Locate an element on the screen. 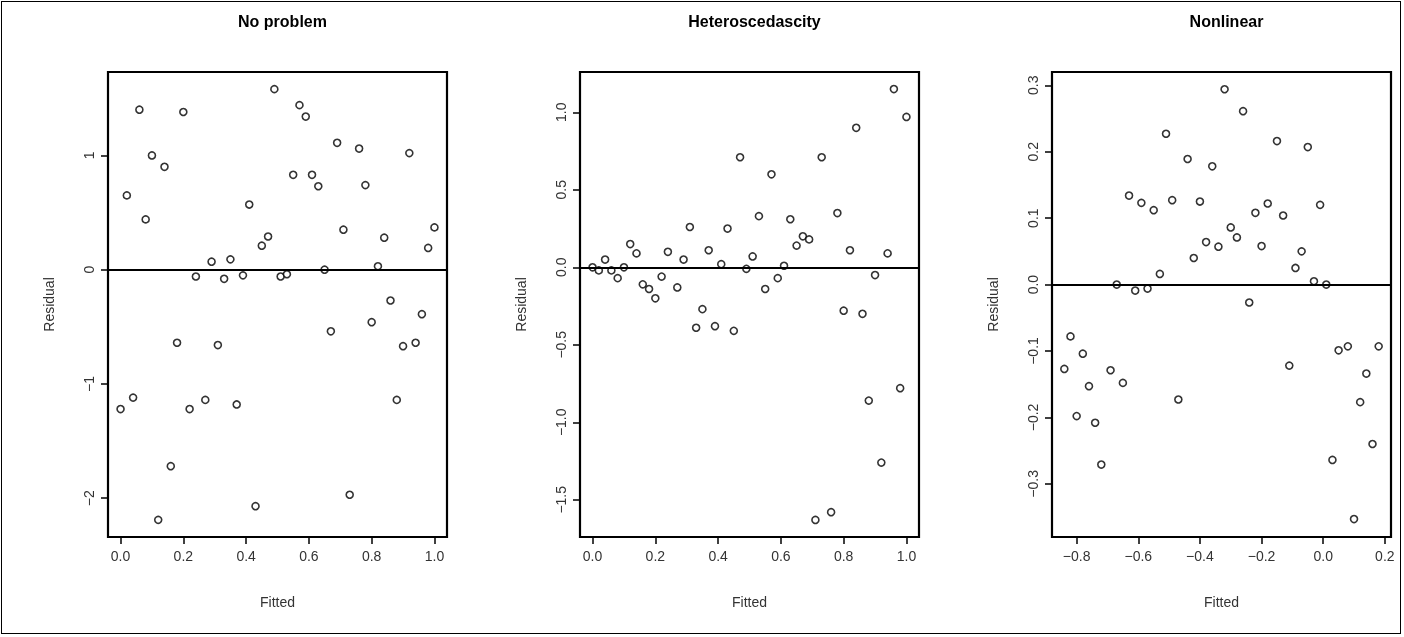  x-tick-label: 0.8 is located at coordinates (843, 556).